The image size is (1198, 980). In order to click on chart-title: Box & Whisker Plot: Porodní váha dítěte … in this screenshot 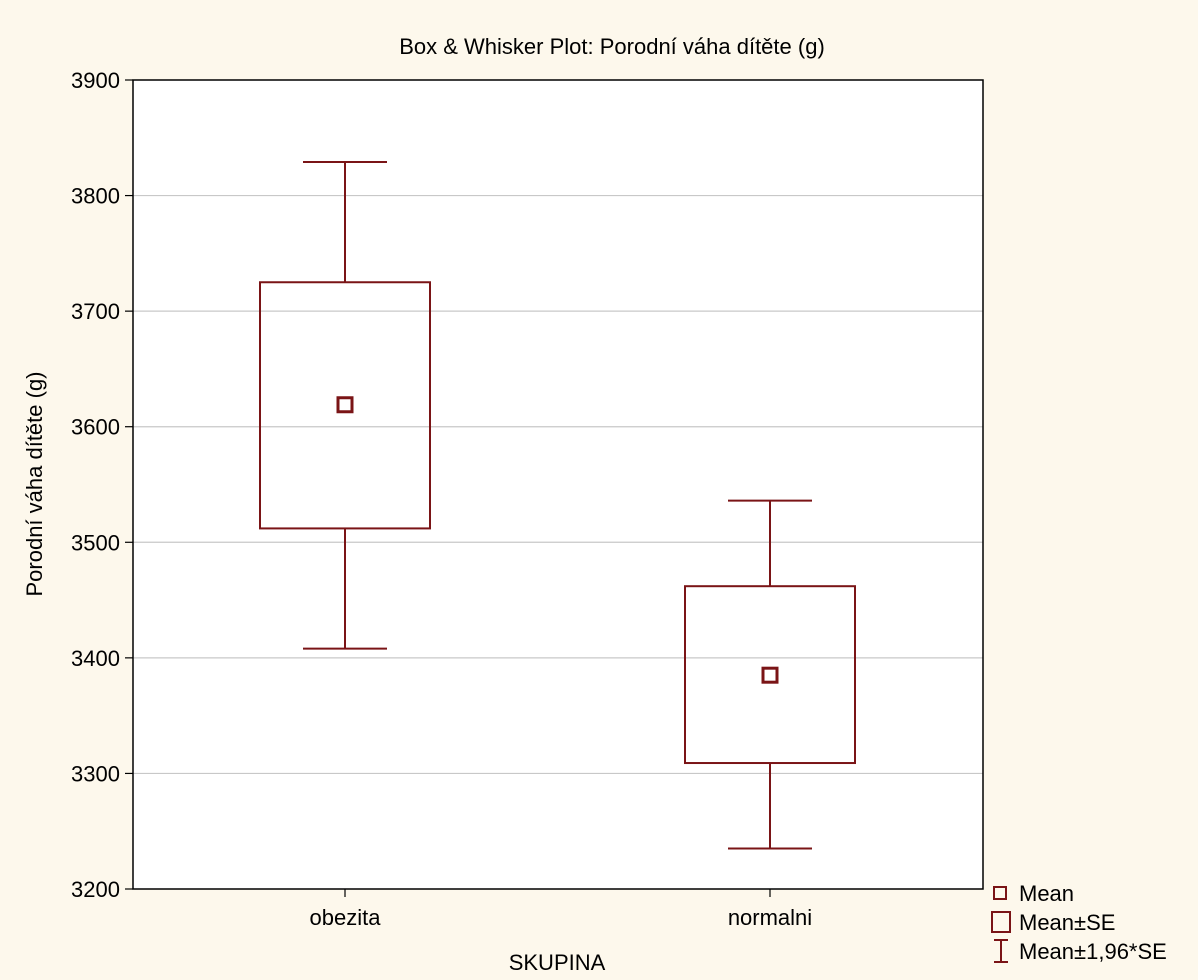, I will do `click(612, 46)`.